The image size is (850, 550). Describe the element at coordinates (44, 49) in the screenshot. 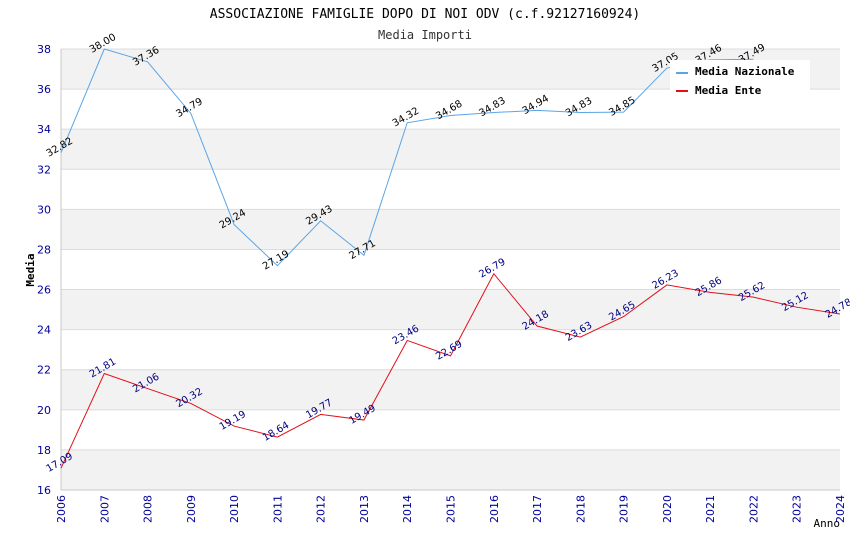

I see `y-tick-label: 38` at that location.